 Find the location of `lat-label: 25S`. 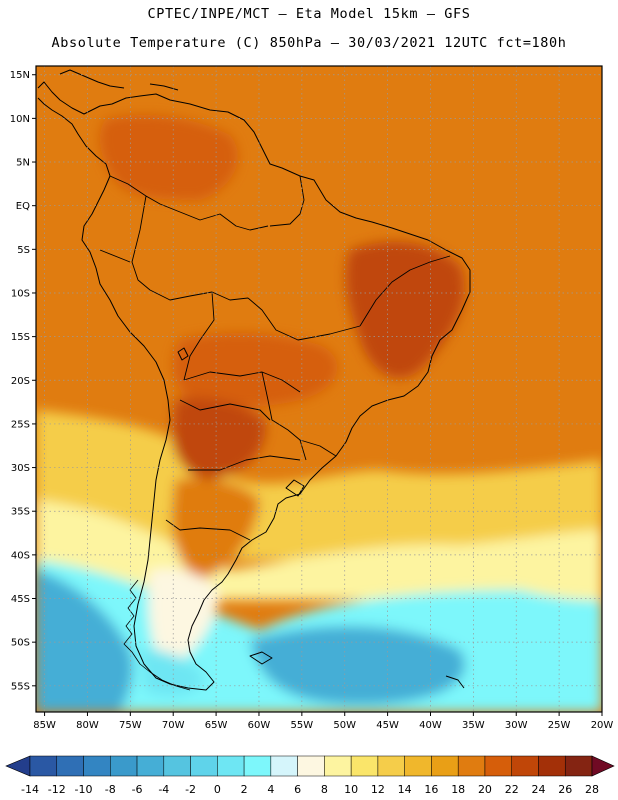

lat-label: 25S is located at coordinates (20, 424).